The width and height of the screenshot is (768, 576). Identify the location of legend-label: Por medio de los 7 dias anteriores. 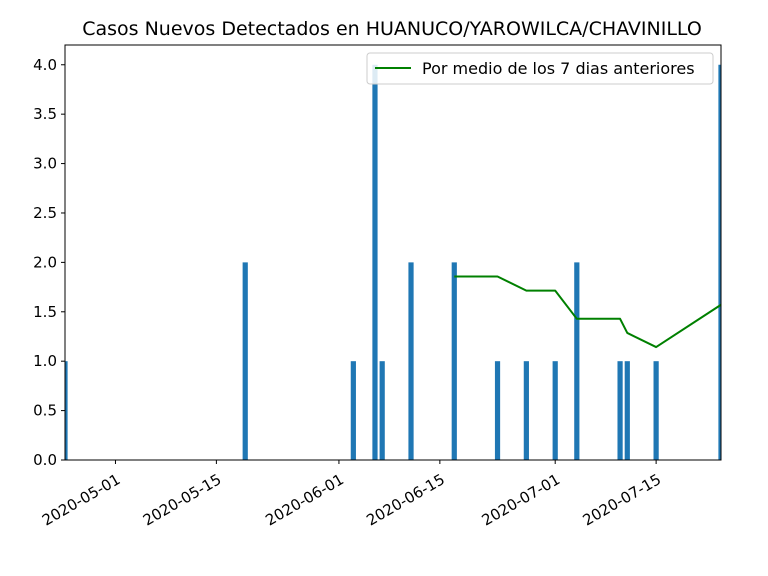
(558, 68).